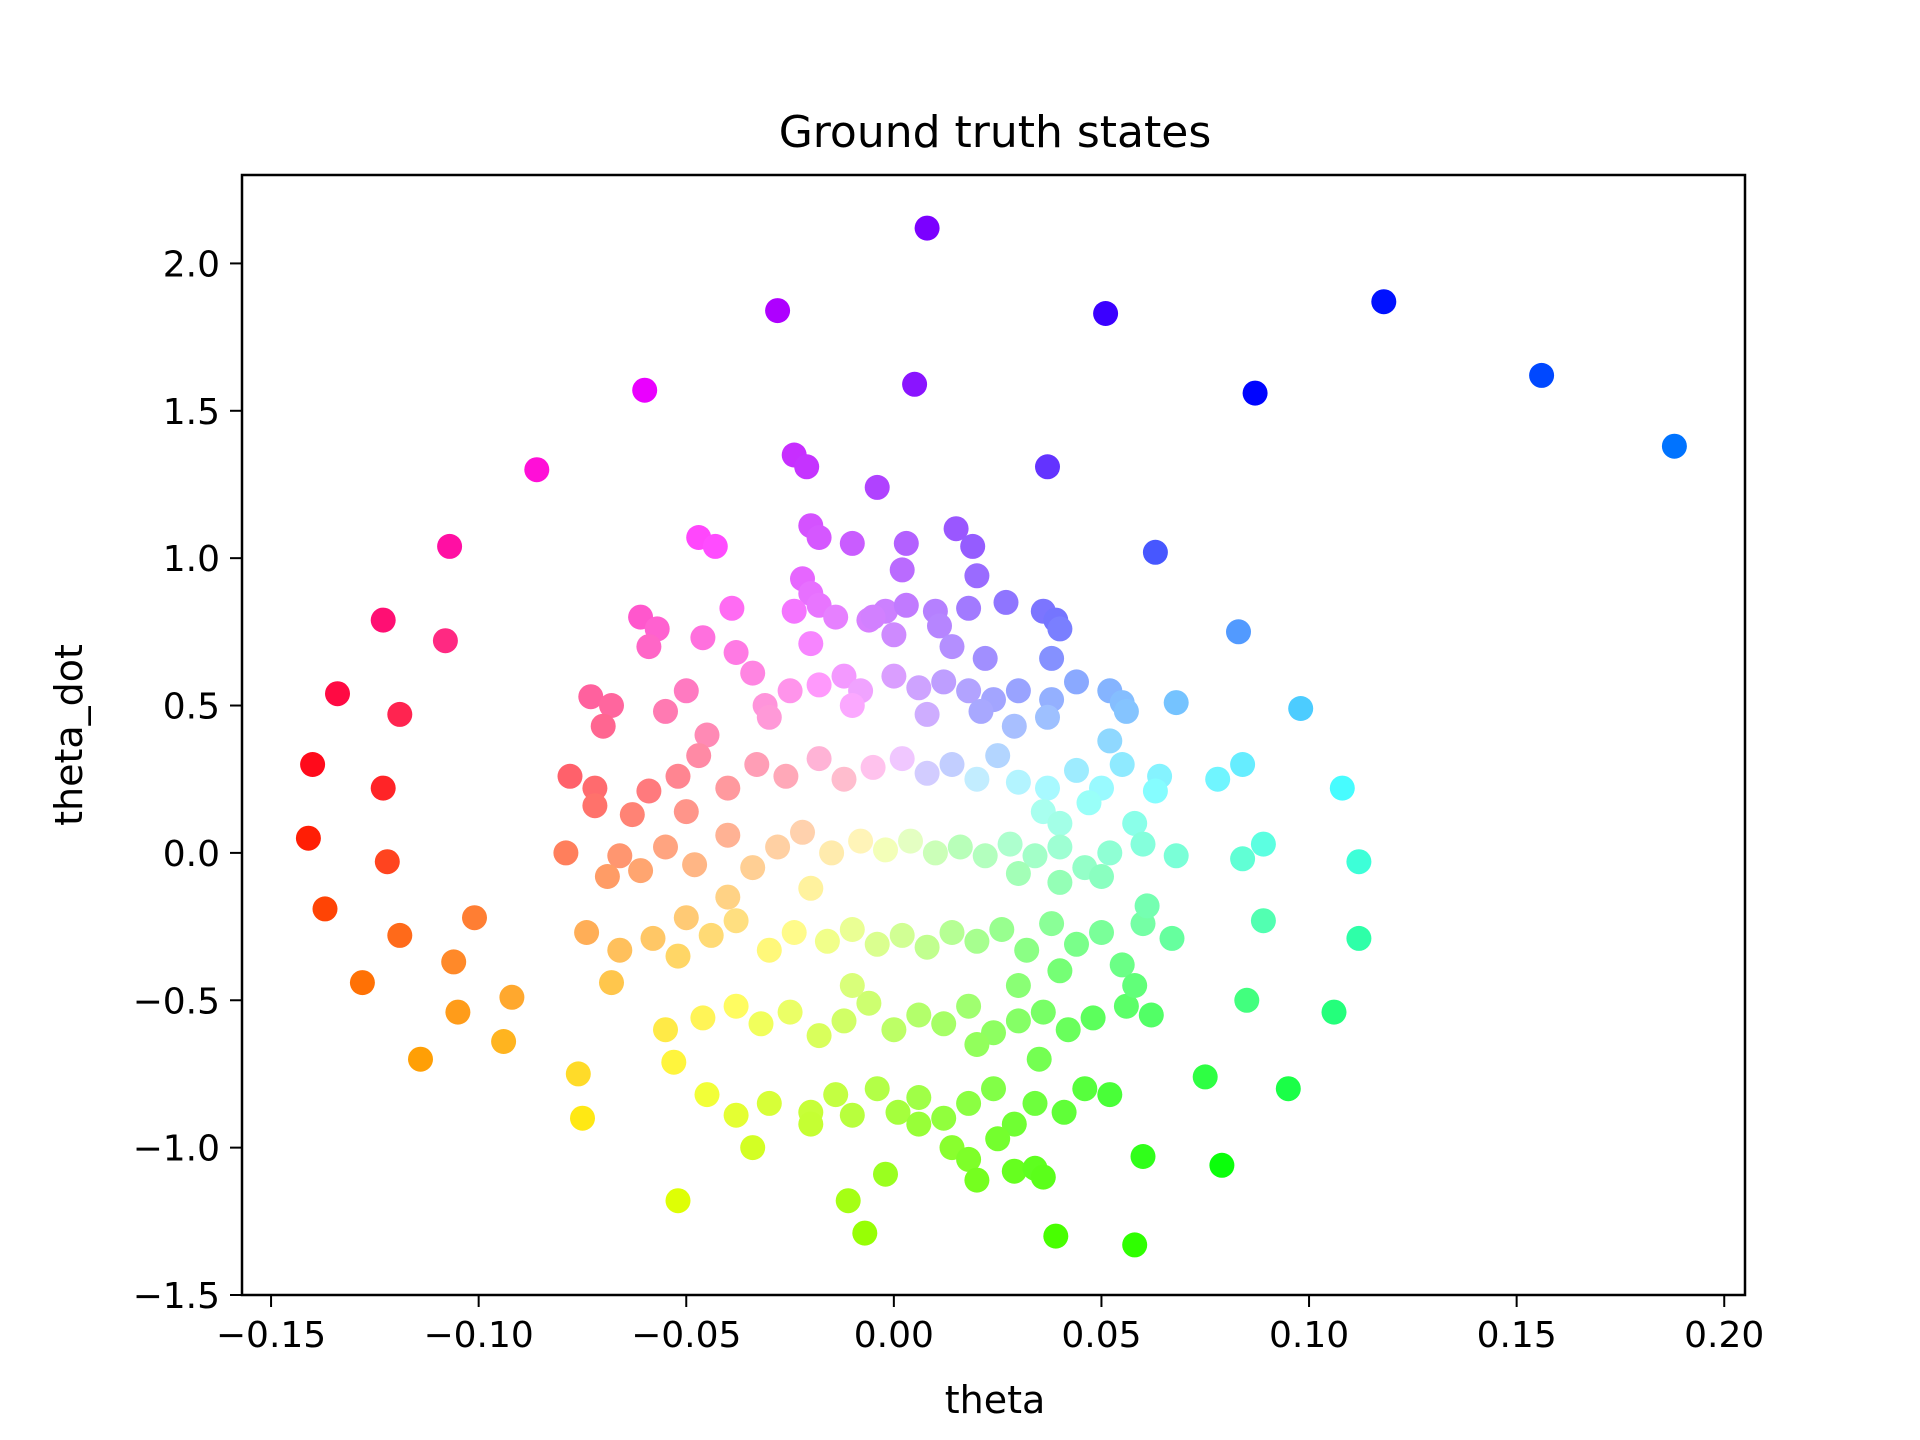 Image resolution: width=1920 pixels, height=1440 pixels. I want to click on y-tick-label: 1.5, so click(191, 412).